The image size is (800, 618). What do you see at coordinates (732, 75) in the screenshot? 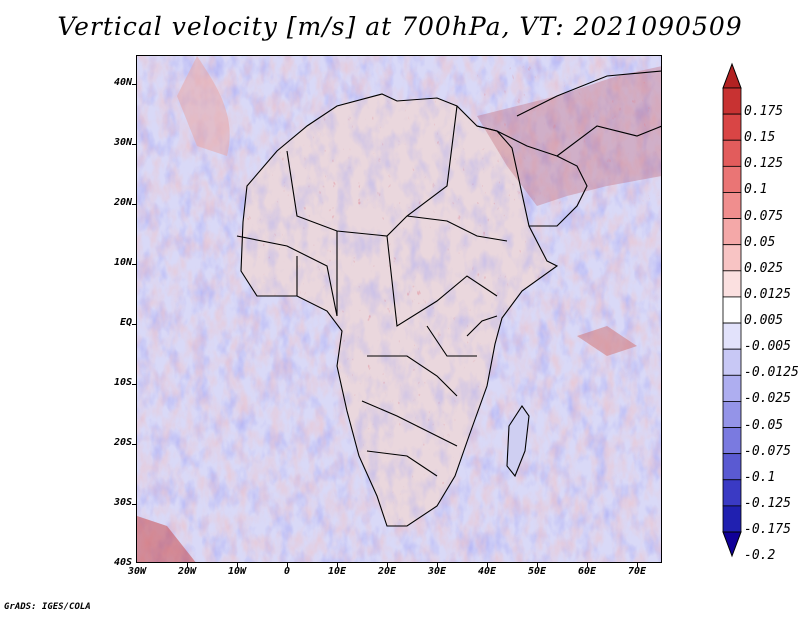
I see `colorbar-top-arrow` at bounding box center [732, 75].